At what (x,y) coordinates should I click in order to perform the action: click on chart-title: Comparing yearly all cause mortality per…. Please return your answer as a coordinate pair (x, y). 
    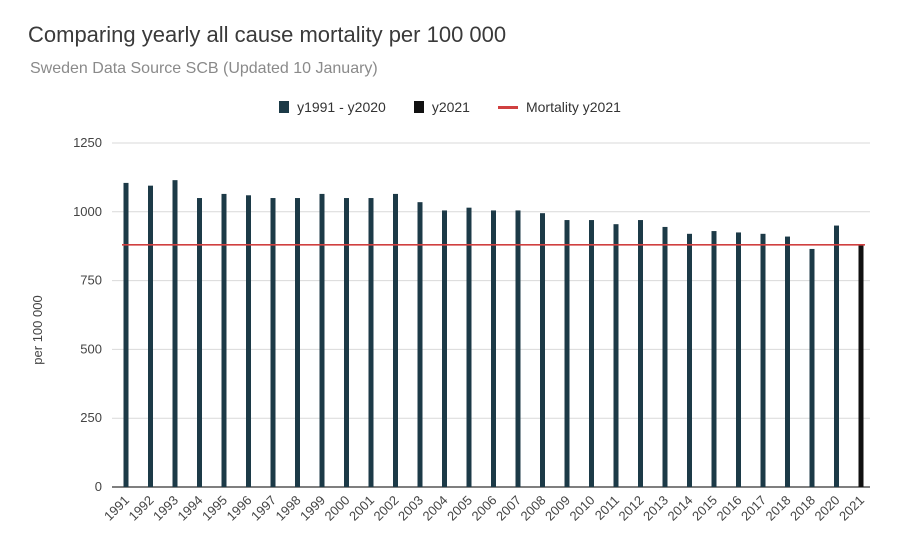
    Looking at the image, I should click on (267, 34).